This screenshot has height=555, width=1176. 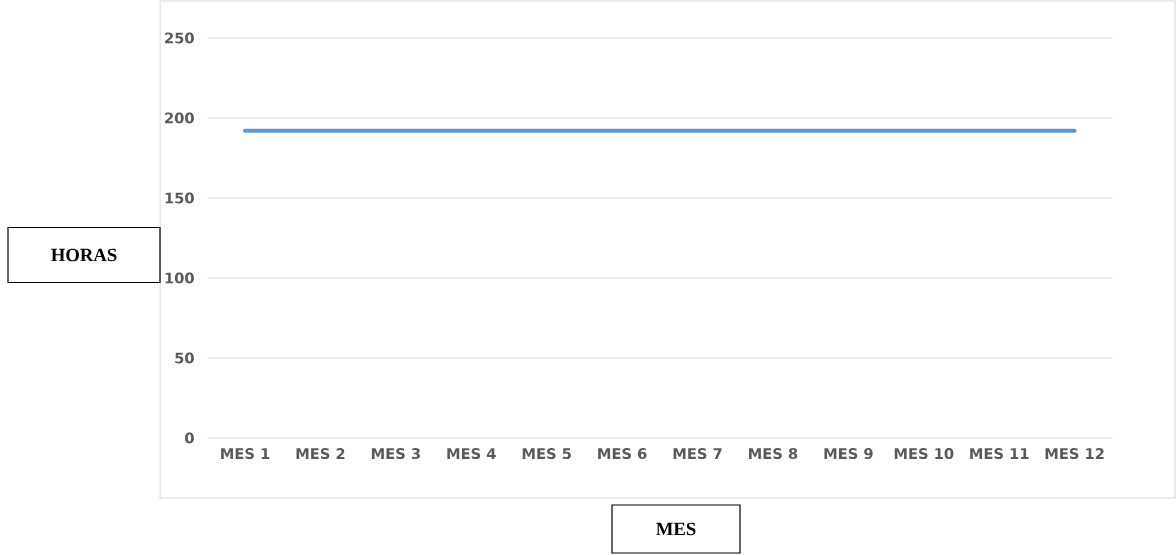 I want to click on x-tick-label: MES 6, so click(x=622, y=454).